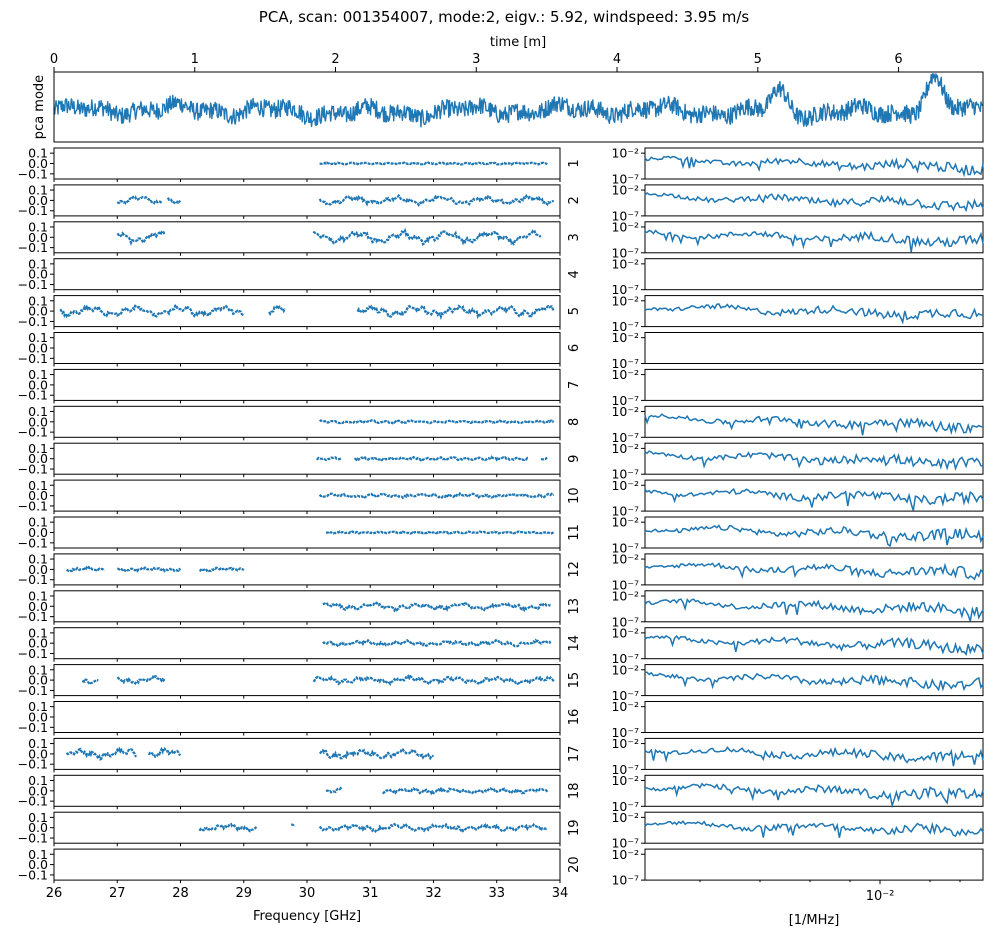  I want to click on feed-profile-panel-11: 0.10.0−0.1 11, so click(300, 533).